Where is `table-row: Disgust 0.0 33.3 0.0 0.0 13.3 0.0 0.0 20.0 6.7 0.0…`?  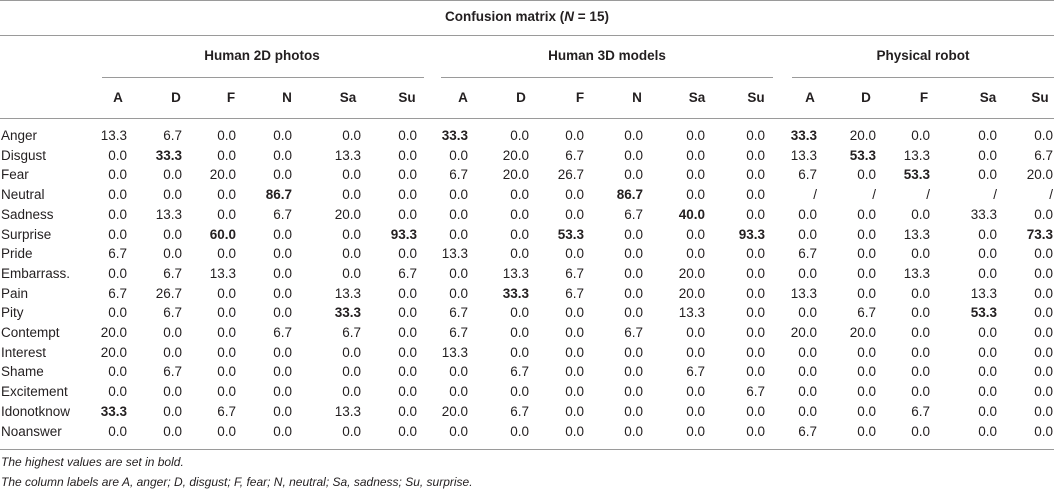 table-row: Disgust 0.0 33.3 0.0 0.0 13.3 0.0 0.0 20.0 6.7 0.0… is located at coordinates (527, 156).